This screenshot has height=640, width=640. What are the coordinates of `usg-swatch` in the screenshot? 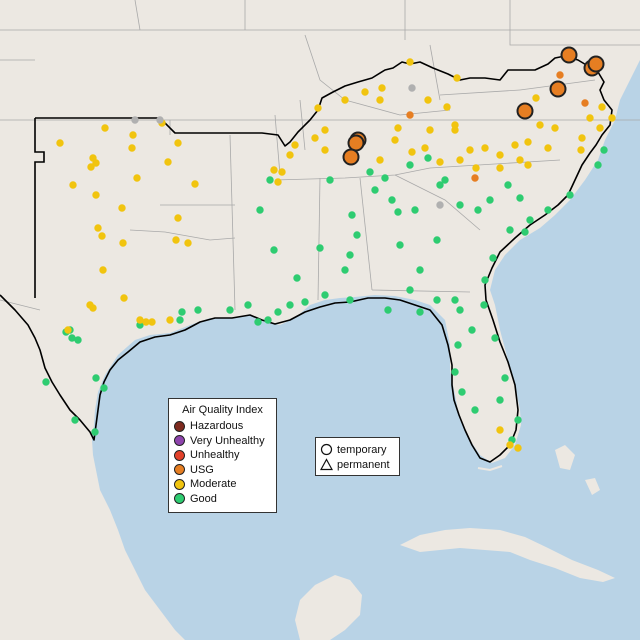 It's located at (179, 470).